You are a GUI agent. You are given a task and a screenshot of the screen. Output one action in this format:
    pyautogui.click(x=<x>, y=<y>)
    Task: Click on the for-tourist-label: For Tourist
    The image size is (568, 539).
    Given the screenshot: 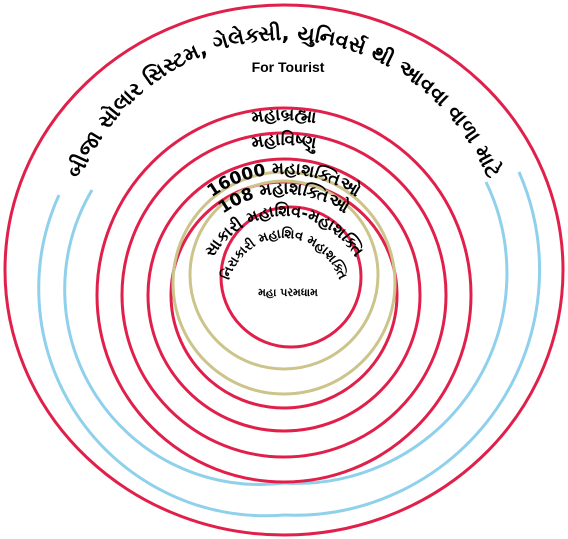 What is the action you would take?
    pyautogui.click(x=288, y=67)
    